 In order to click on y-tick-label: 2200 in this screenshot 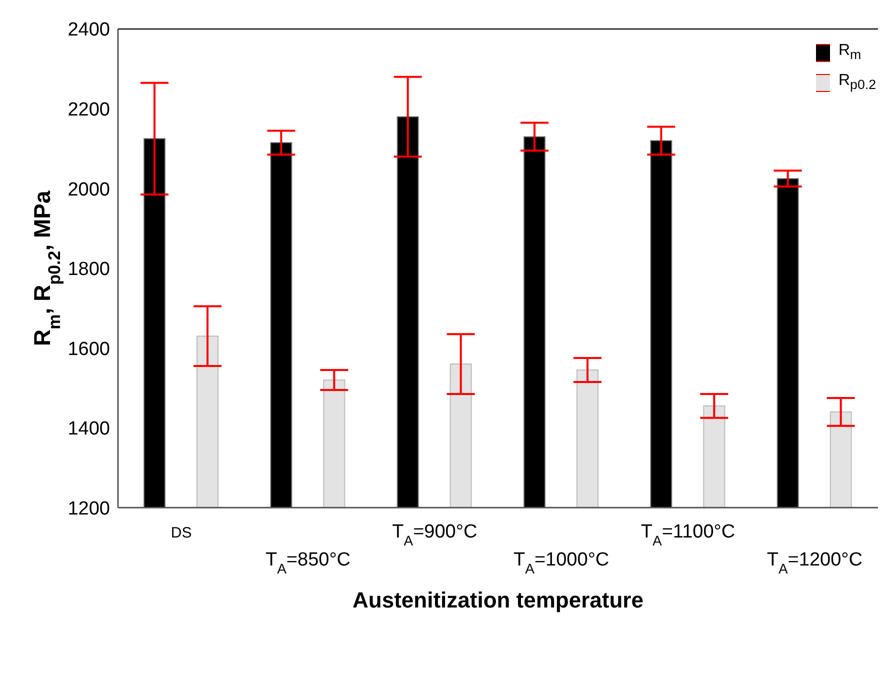, I will do `click(89, 110)`.